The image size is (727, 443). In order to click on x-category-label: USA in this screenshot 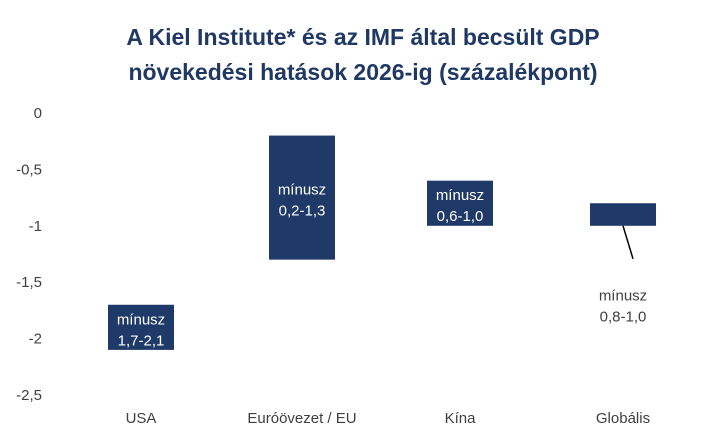, I will do `click(141, 418)`.